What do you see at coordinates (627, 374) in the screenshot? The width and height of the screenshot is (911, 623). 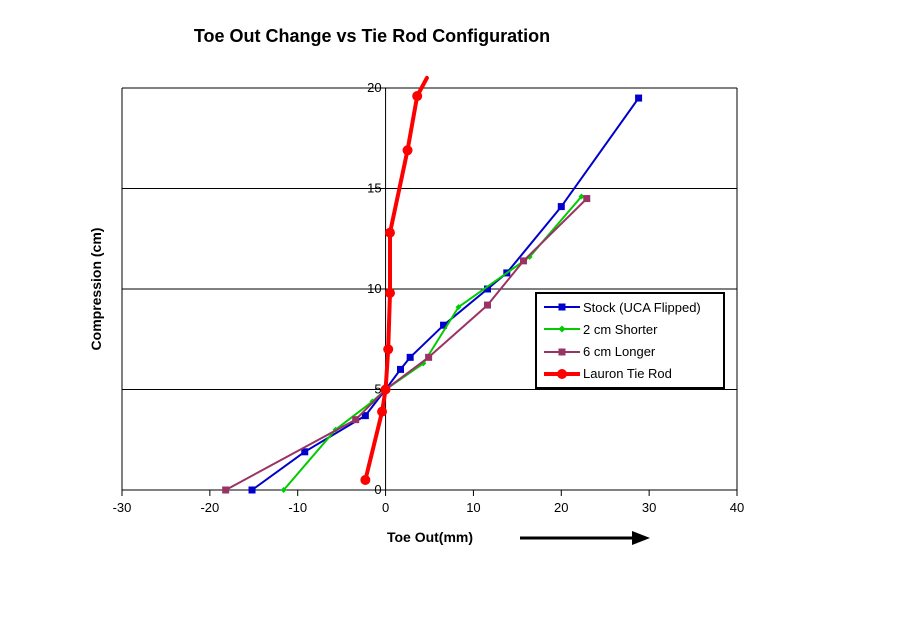 I see `legend-label: Lauron Tie Rod` at bounding box center [627, 374].